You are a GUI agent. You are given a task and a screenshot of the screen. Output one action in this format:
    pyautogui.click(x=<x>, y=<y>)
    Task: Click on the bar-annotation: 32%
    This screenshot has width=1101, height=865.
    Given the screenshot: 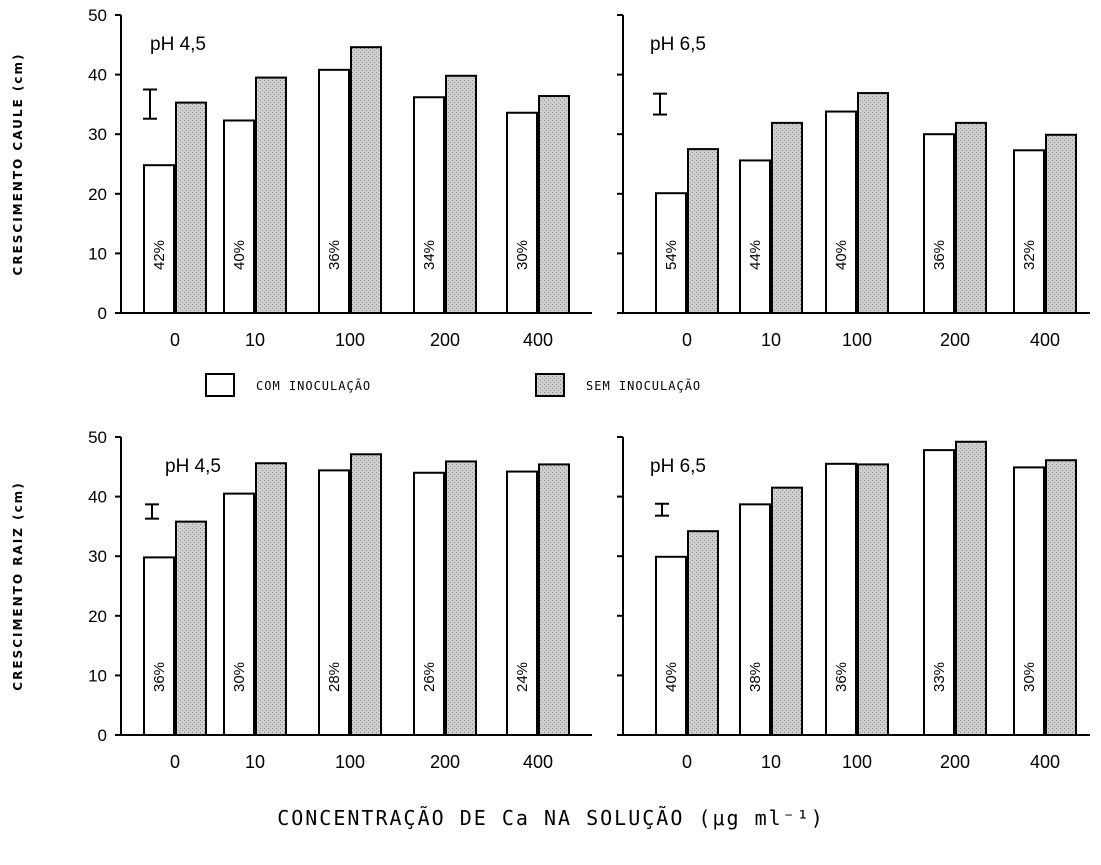 What is the action you would take?
    pyautogui.click(x=1029, y=255)
    